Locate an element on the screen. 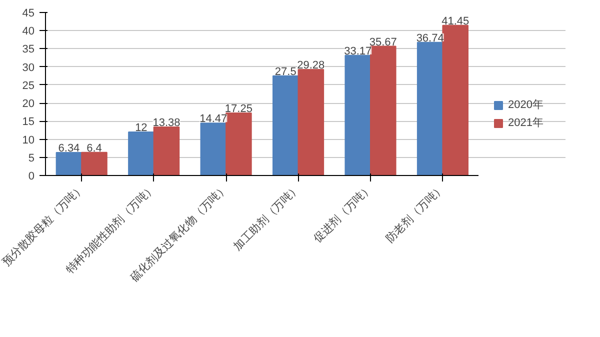 The image size is (600, 337). y-tick-label: 20 is located at coordinates (28, 104).